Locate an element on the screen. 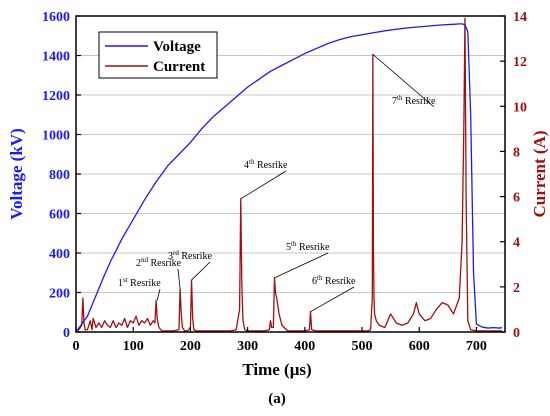 This screenshot has height=416, width=550. y-left-tick-label: 400 is located at coordinates (59, 254).